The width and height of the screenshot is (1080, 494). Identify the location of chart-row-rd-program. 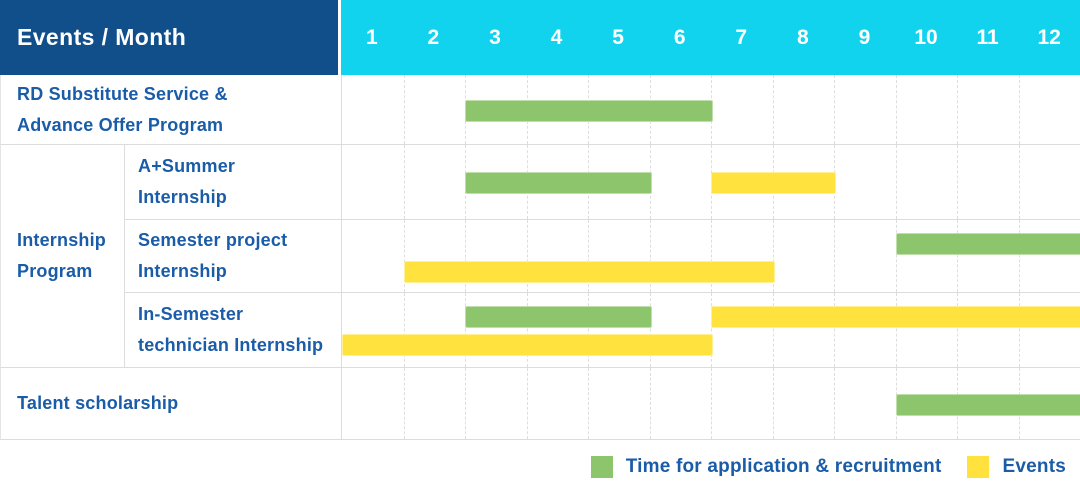
(710, 110).